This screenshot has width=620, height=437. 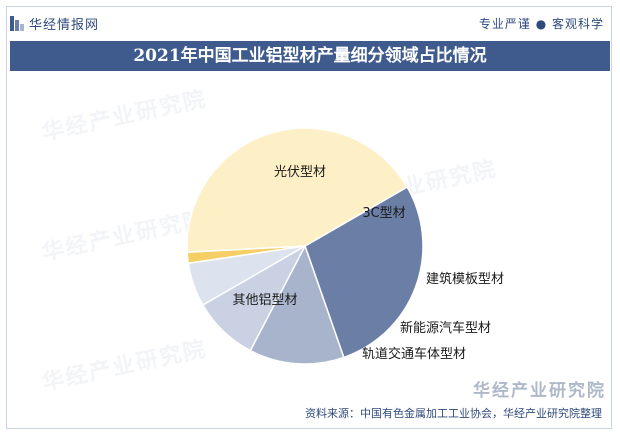 I want to click on logo: 华经情报网, so click(x=54, y=23).